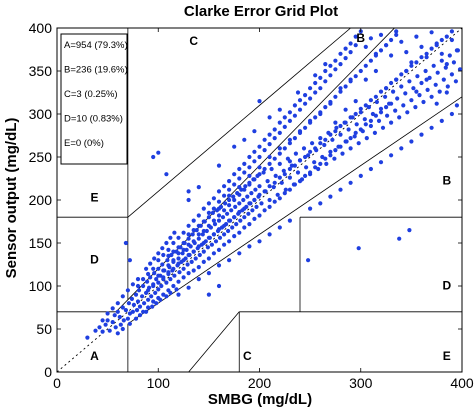 This screenshot has width=474, height=410. What do you see at coordinates (247, 356) in the screenshot?
I see `zone-label-c: C` at bounding box center [247, 356].